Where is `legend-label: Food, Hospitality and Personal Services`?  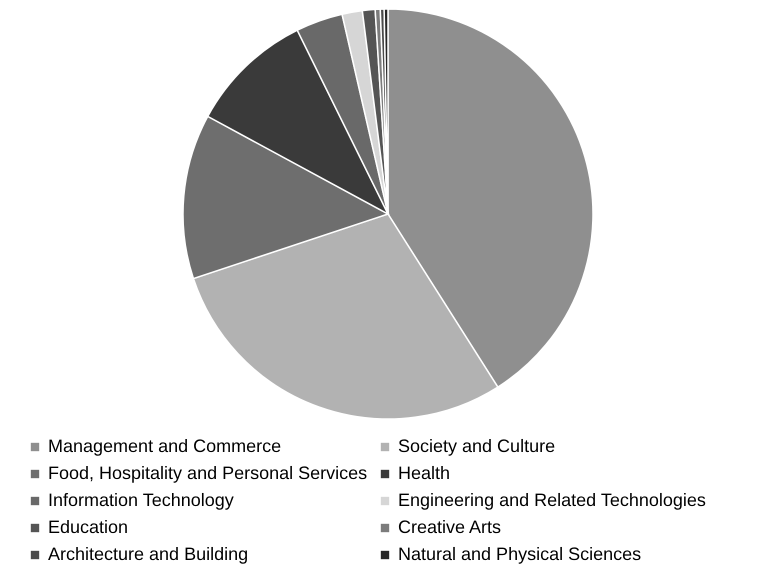
legend-label: Food, Hospitality and Personal Services is located at coordinates (208, 473).